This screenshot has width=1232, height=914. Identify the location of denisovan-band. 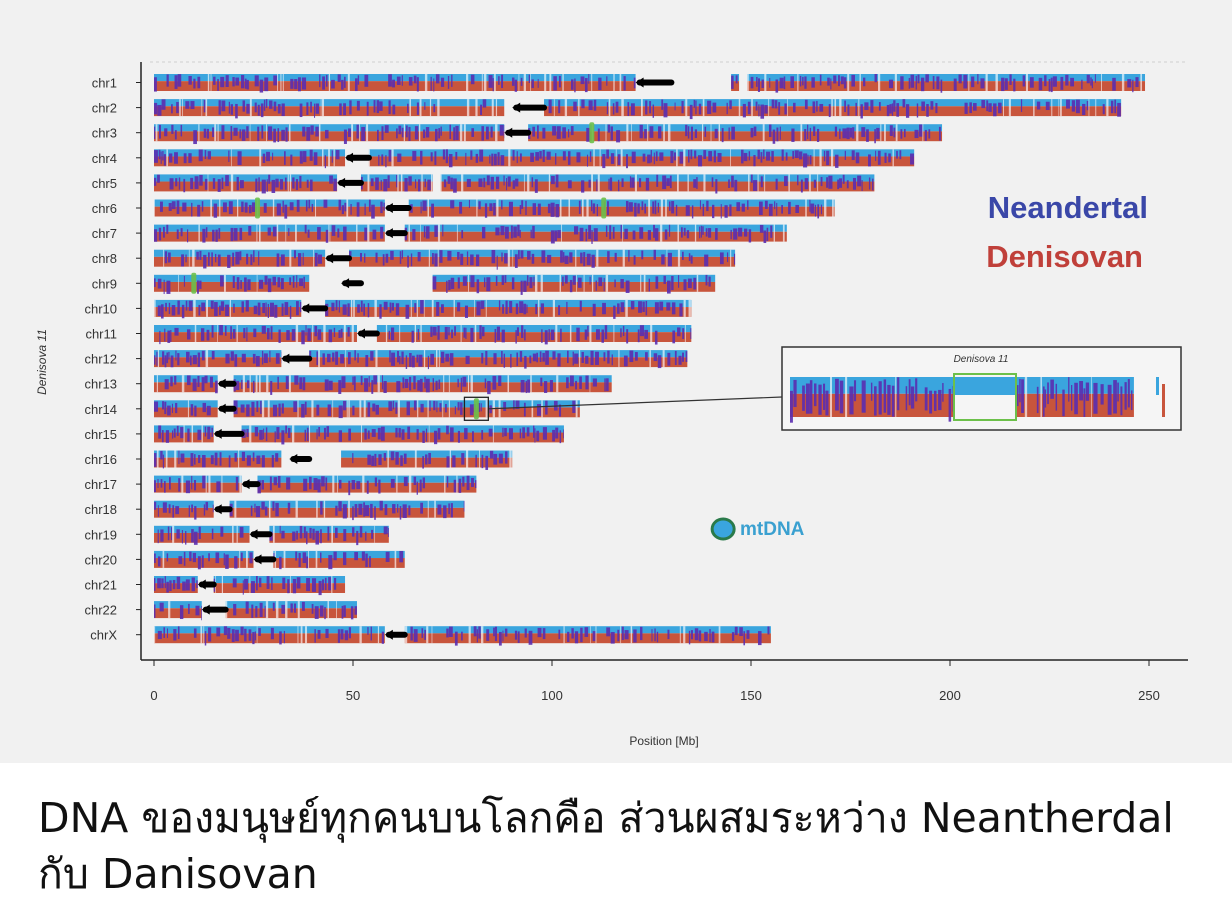
(329, 111).